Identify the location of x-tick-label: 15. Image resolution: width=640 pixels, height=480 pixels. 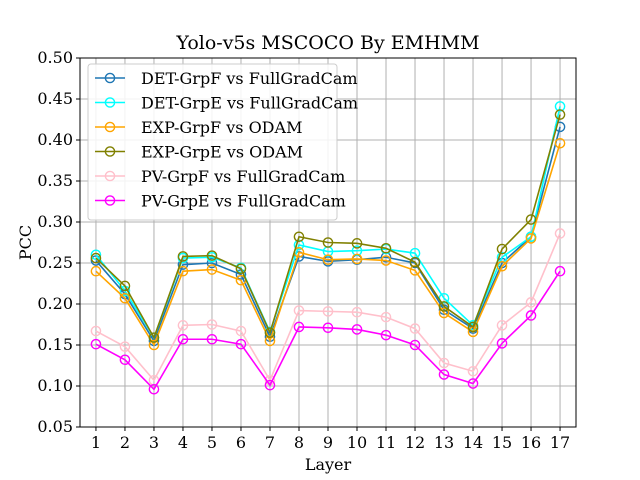
(502, 442).